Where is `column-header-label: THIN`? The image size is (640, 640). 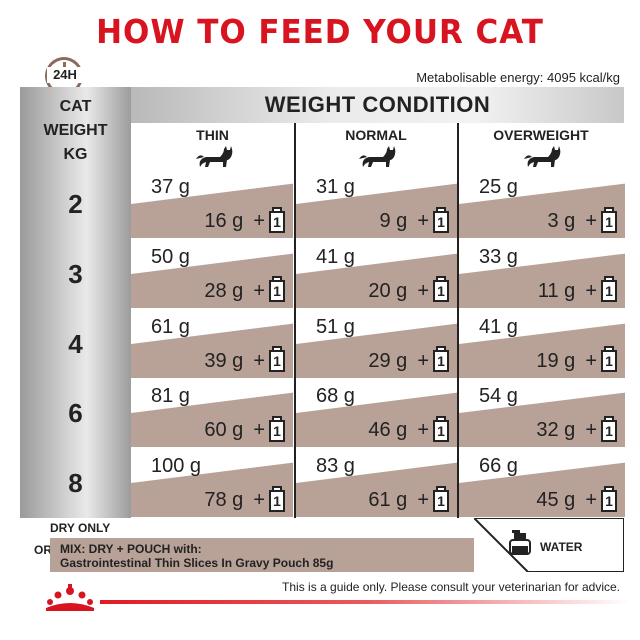 column-header-label: THIN is located at coordinates (212, 135).